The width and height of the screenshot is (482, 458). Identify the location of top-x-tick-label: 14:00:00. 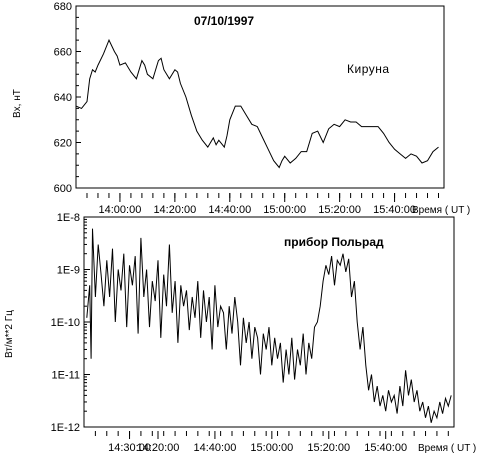
(120, 210).